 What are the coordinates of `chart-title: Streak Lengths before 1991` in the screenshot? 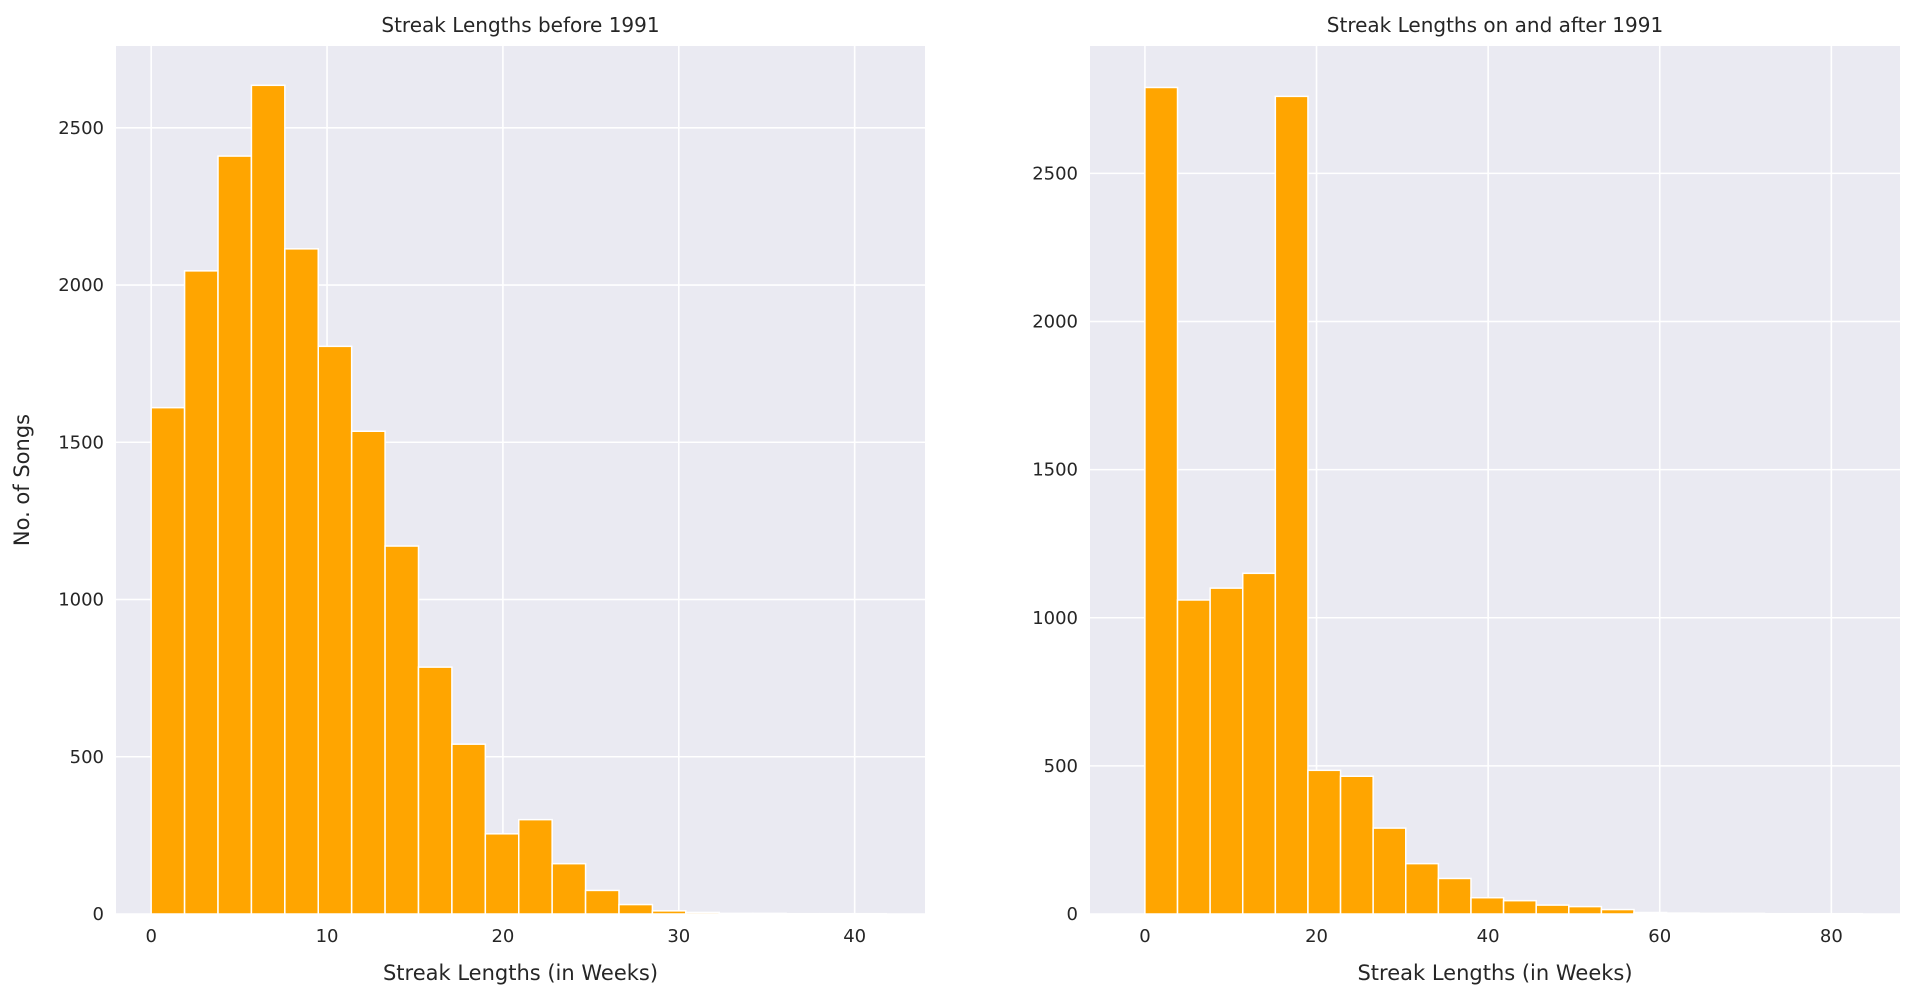 It's located at (520, 25).